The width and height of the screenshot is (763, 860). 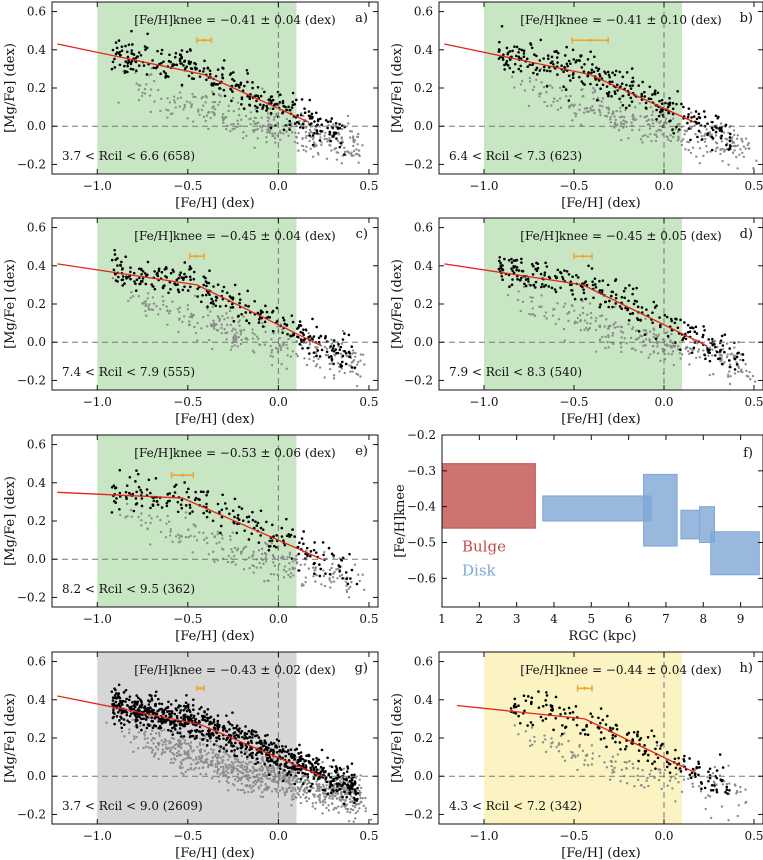 I want to click on panel-label: e), so click(x=361, y=451).